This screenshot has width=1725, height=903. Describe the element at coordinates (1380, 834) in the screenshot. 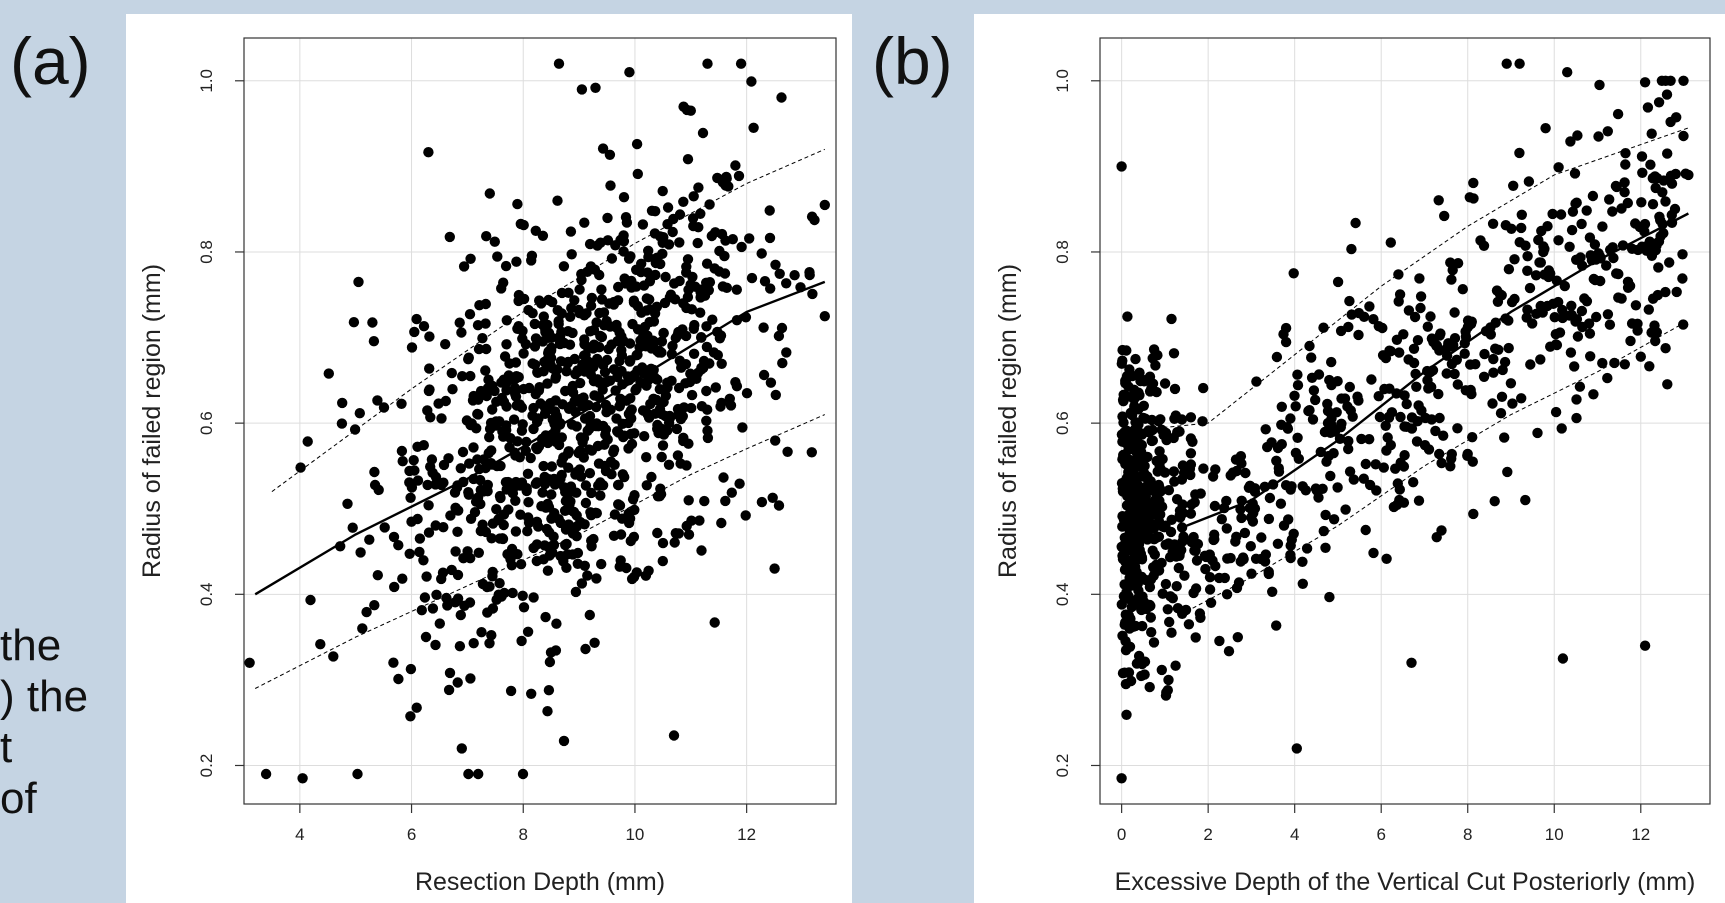

I see `x-tick-label: 6` at that location.